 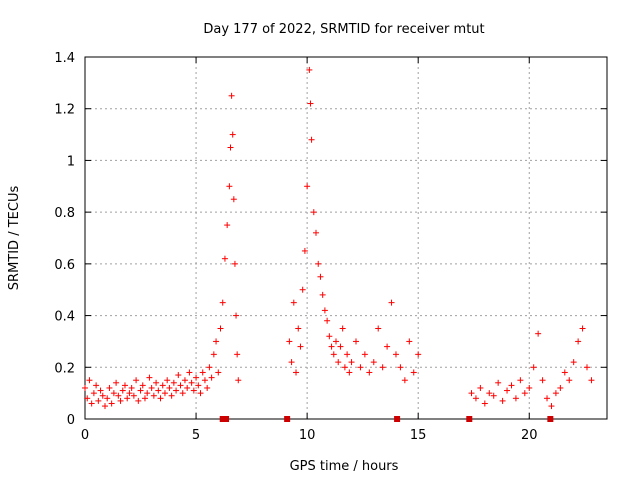 I want to click on y-tick-label: 1.2, so click(x=64, y=110).